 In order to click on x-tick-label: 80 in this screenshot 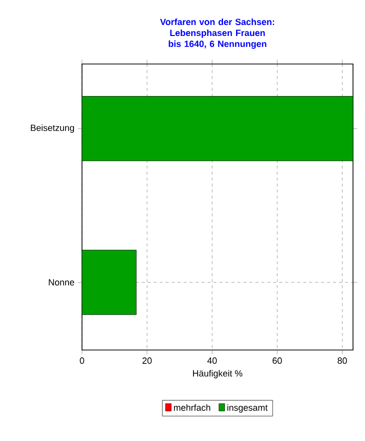, I will do `click(342, 360)`.